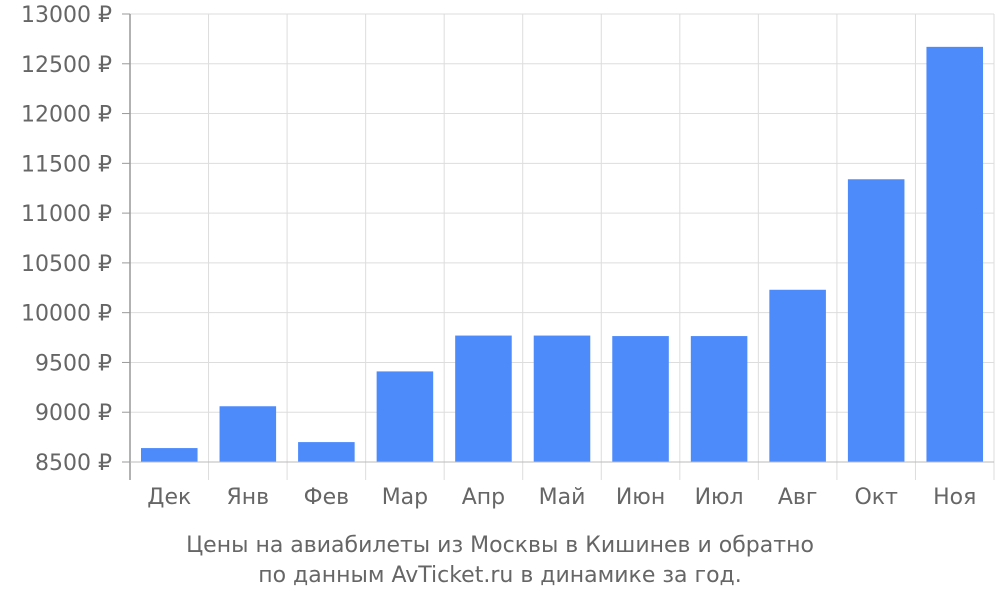 The height and width of the screenshot is (600, 1000). What do you see at coordinates (248, 434) in the screenshot?
I see `bar-Янв` at bounding box center [248, 434].